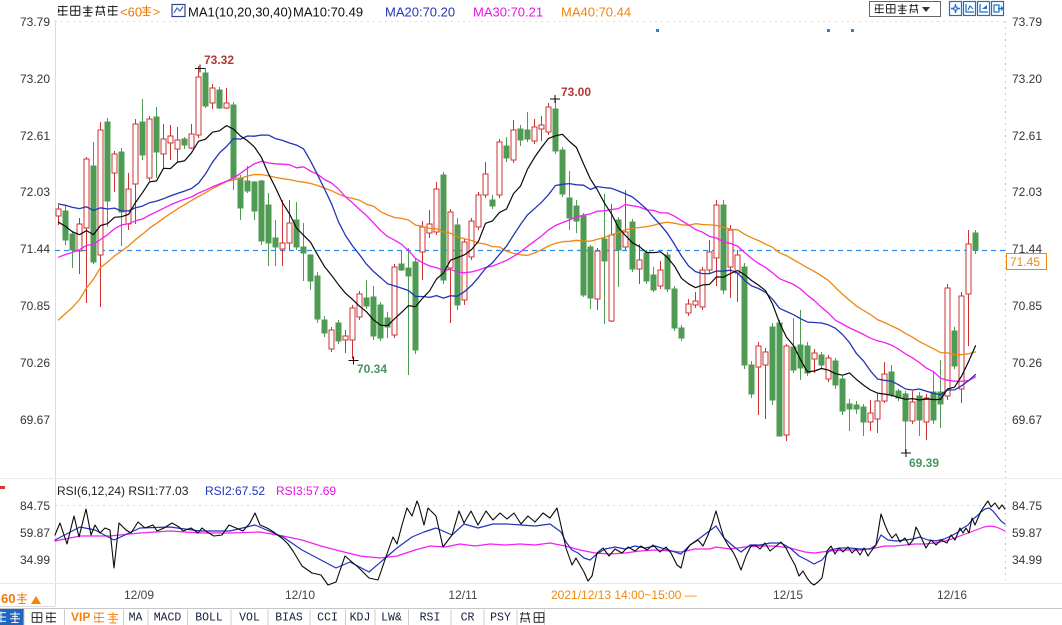 The width and height of the screenshot is (1062, 625). I want to click on svg-text: 12/16, so click(952, 595).